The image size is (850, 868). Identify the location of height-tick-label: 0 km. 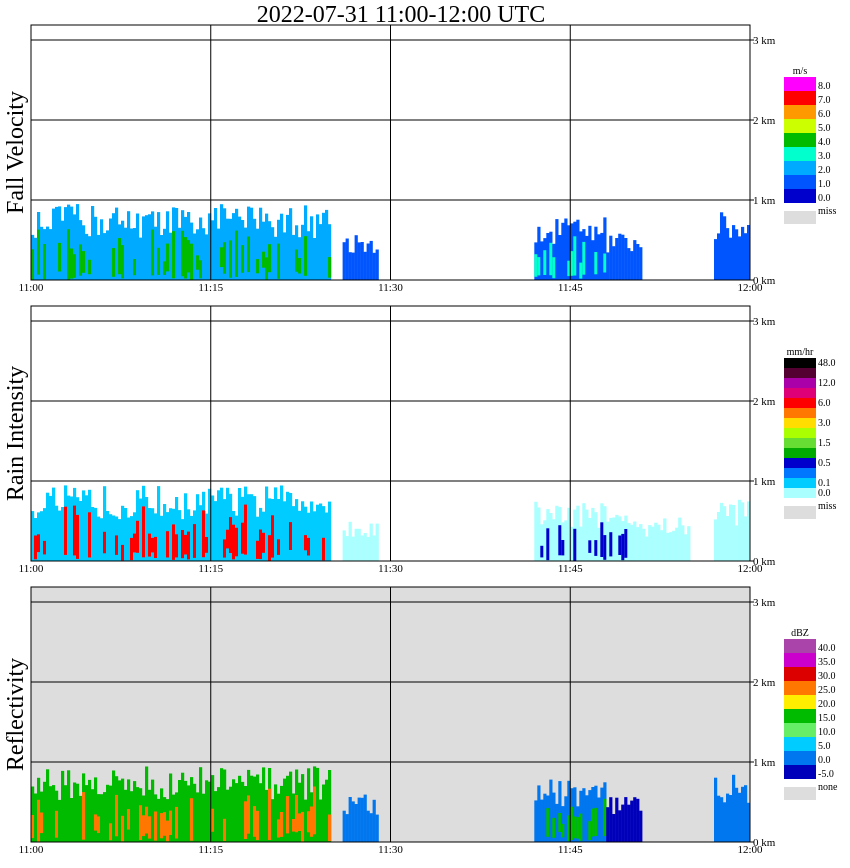
(764, 281).